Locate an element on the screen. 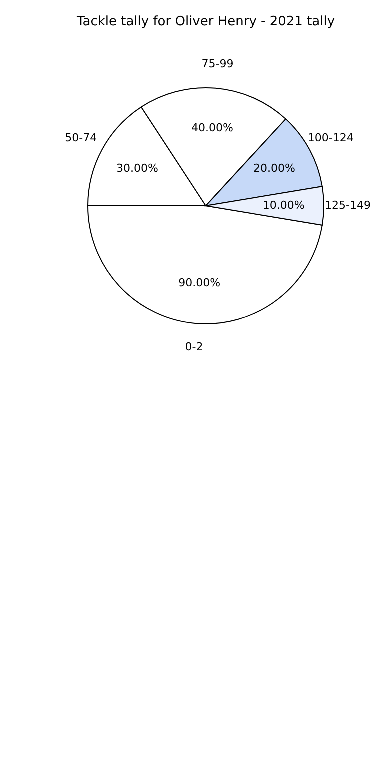 The height and width of the screenshot is (780, 390). slice-label: 75-99 is located at coordinates (218, 63).